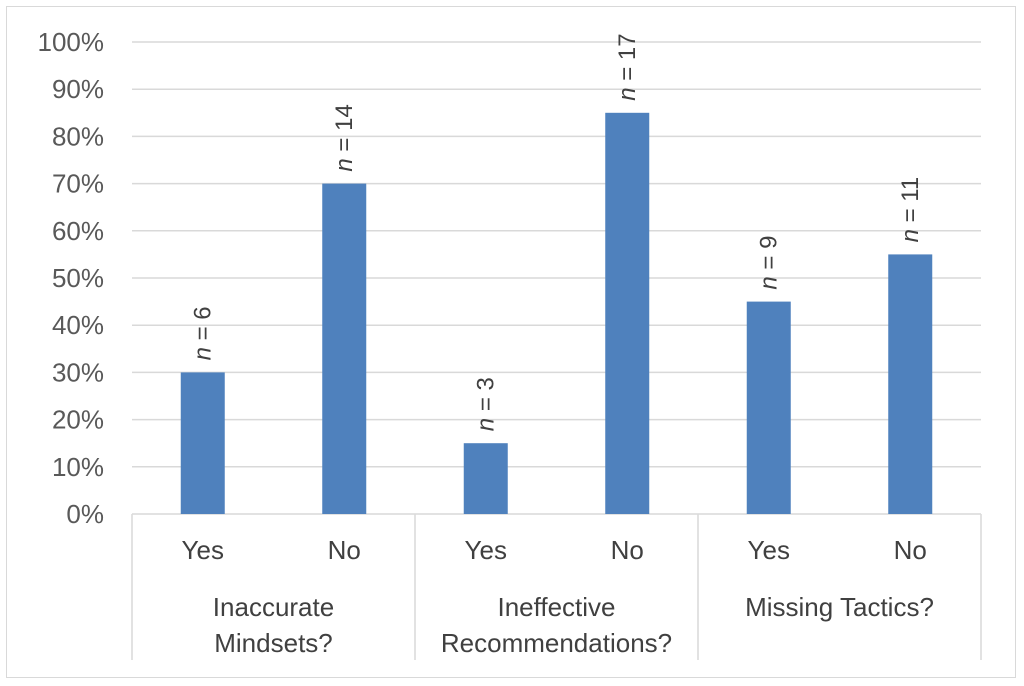 This screenshot has width=1024, height=686. Describe the element at coordinates (203, 326) in the screenshot. I see `n-value: = 6` at that location.